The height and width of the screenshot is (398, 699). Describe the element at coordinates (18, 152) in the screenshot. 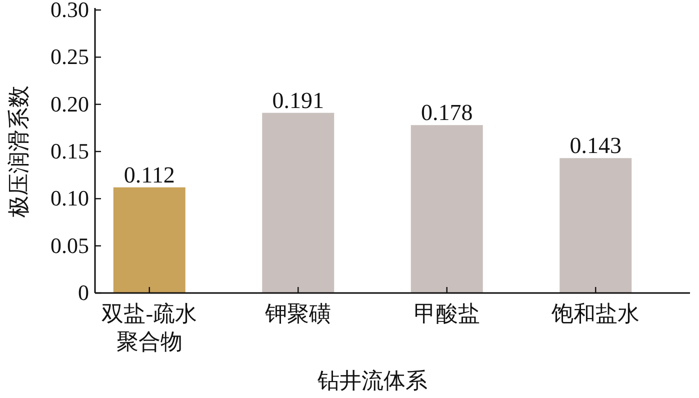

I see `y-axis-title: 极压润滑系数` at that location.